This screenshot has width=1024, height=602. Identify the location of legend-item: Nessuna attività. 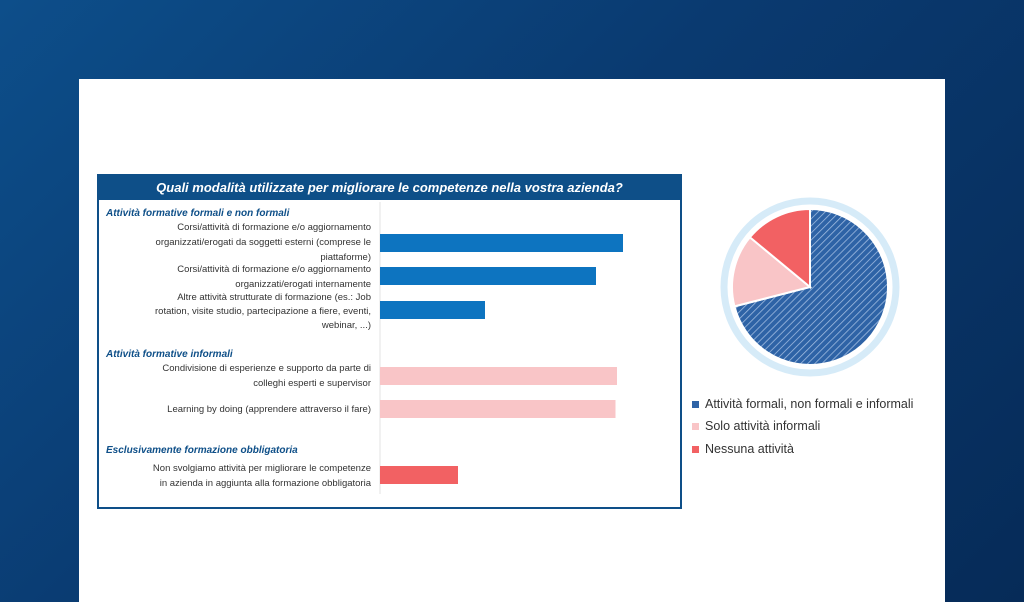
(743, 449).